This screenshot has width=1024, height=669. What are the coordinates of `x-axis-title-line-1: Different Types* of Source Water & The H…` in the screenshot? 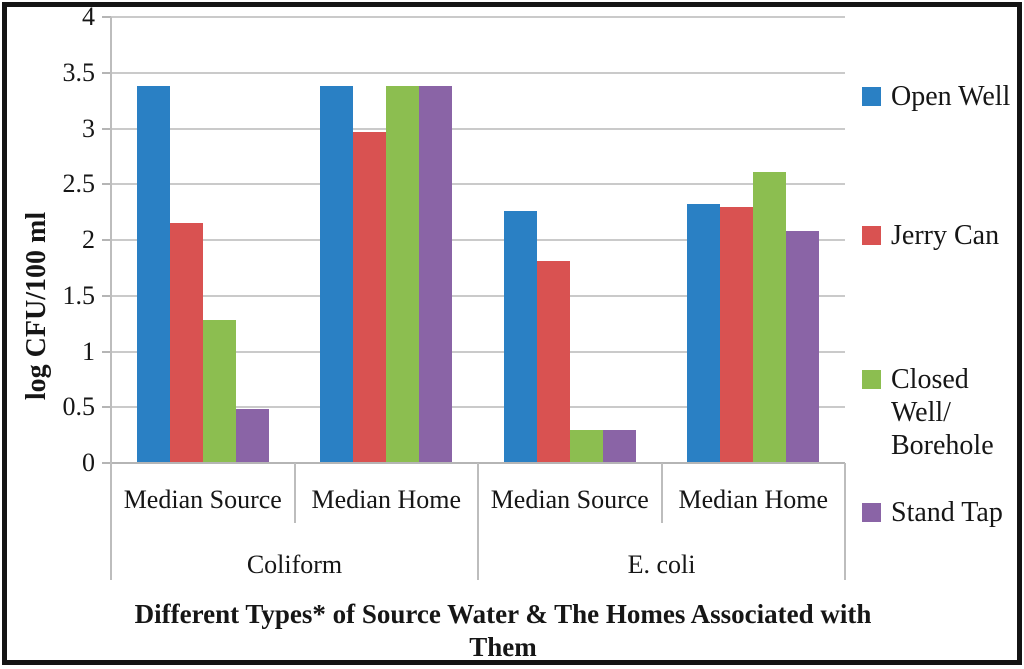 It's located at (503, 614).